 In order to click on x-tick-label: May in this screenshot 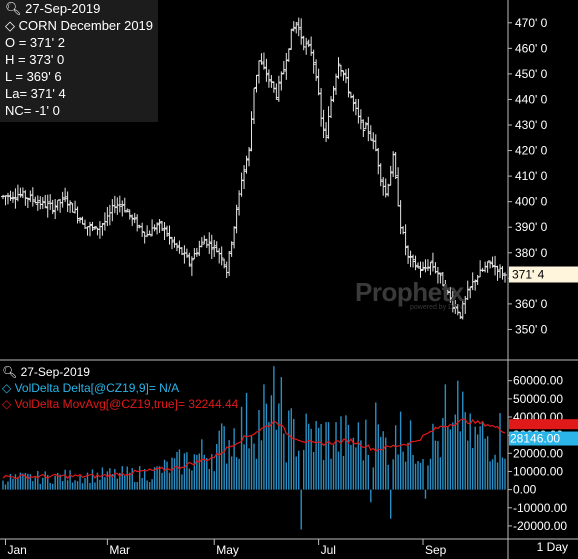, I will do `click(227, 550)`.